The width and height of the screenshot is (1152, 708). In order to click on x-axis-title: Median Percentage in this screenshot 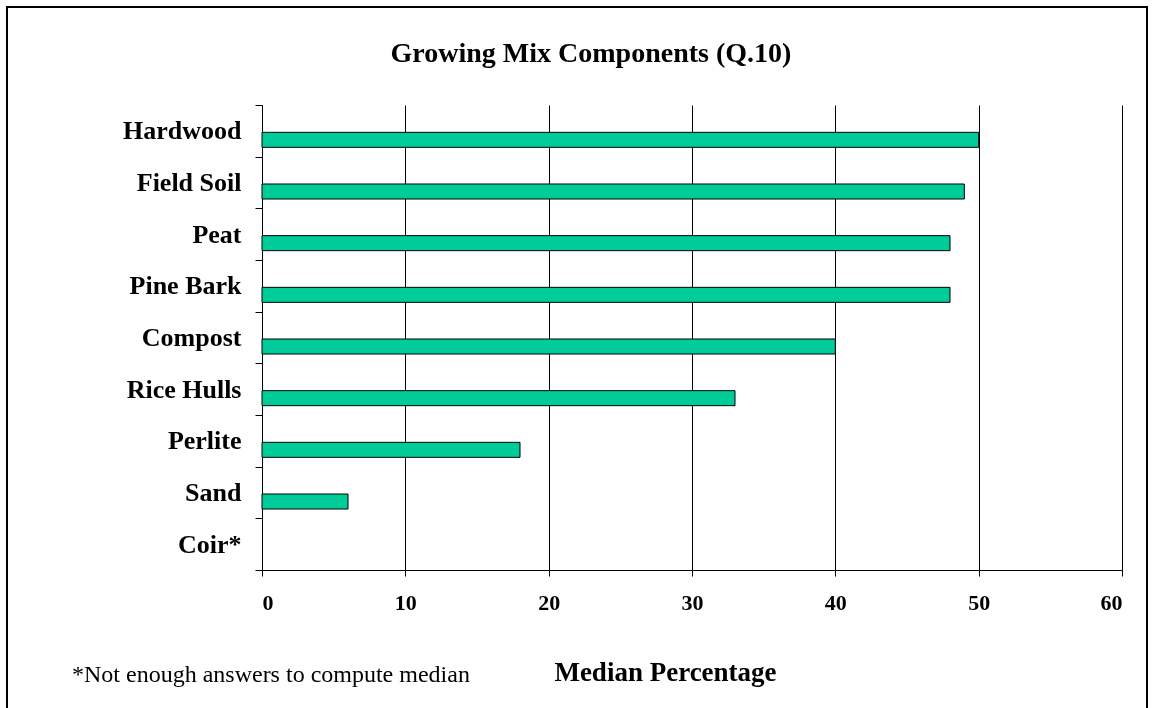, I will do `click(665, 671)`.